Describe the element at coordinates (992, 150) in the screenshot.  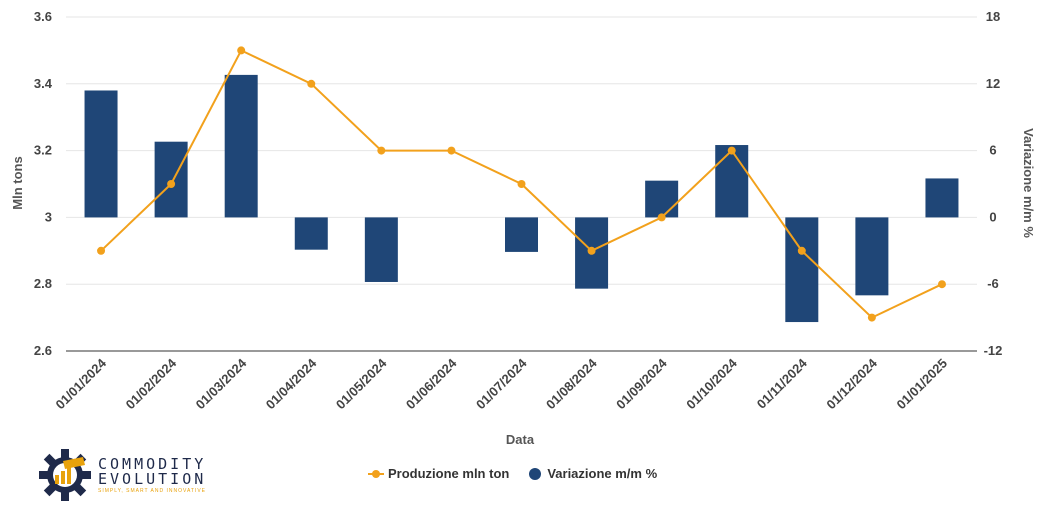
I see `y2-tick-label: 6` at that location.